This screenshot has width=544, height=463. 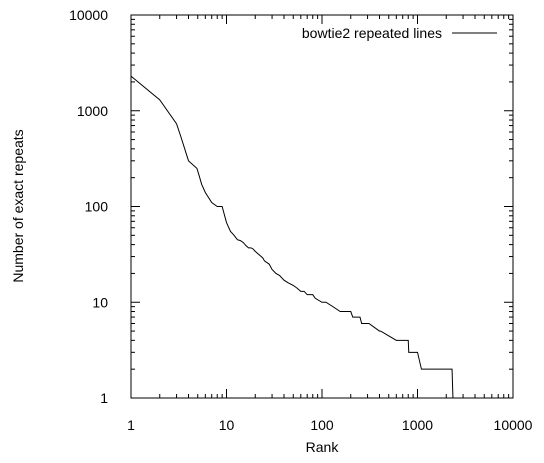 I want to click on x-tick-label: 100, so click(x=322, y=425).